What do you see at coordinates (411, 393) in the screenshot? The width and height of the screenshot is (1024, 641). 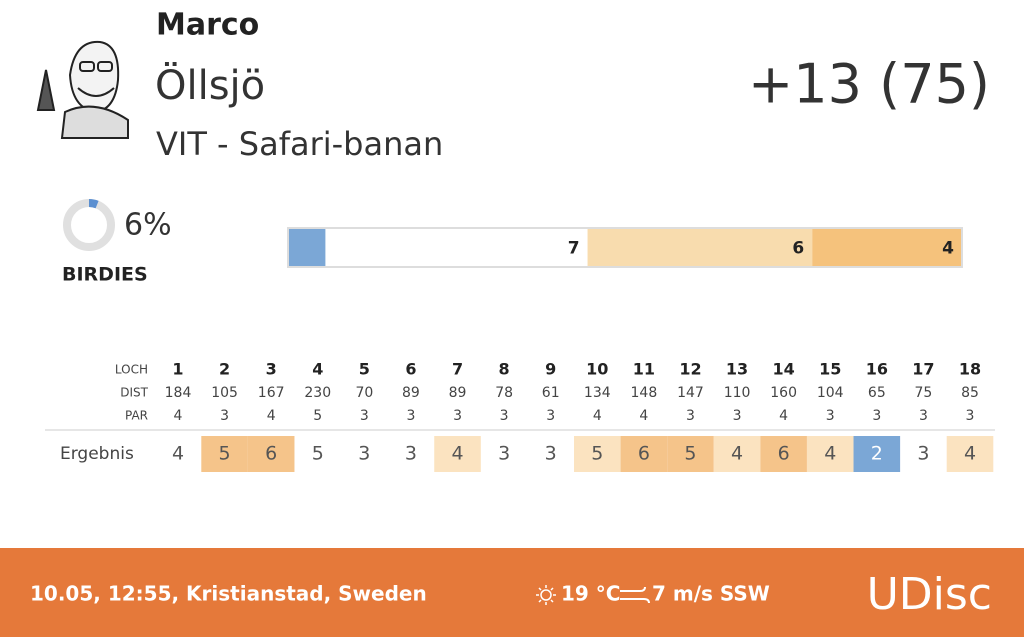 I see `hole-distance: 89` at bounding box center [411, 393].